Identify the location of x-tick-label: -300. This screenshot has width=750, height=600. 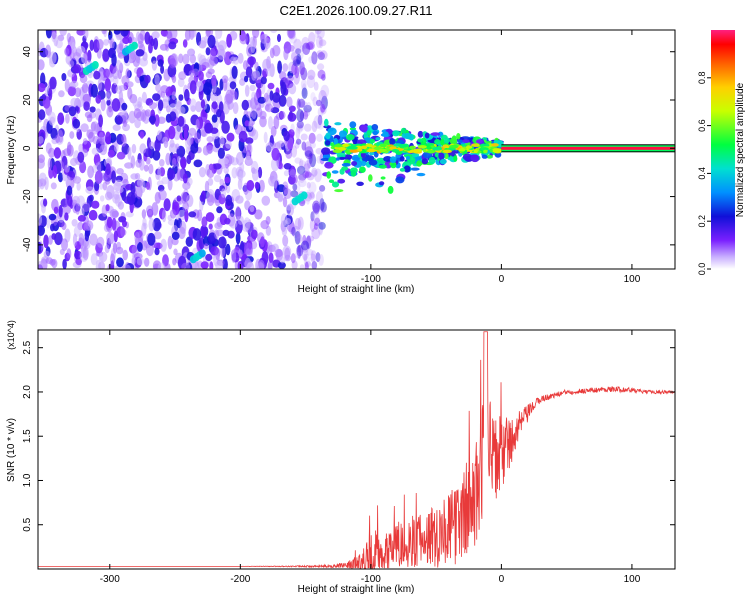
(110, 279).